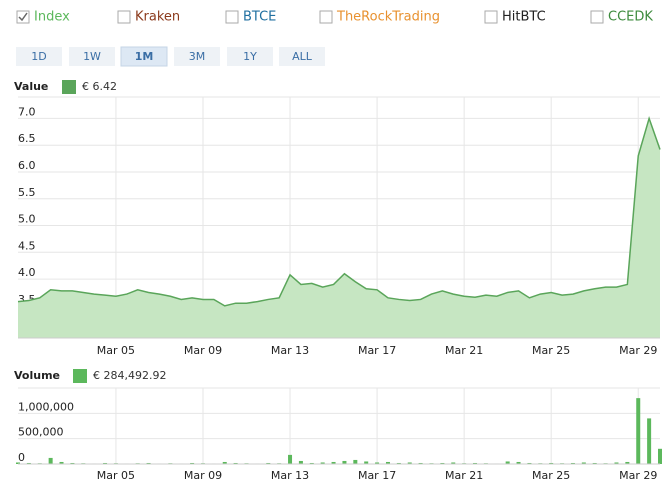 The image size is (670, 494). I want to click on range-button-label: 1D, so click(38, 56).